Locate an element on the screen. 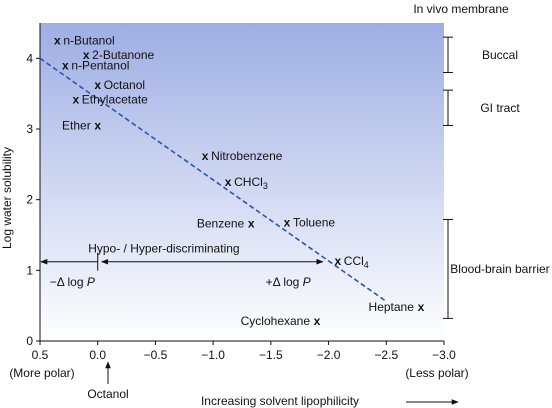 This screenshot has height=408, width=552. data-point-label-text: Toluene is located at coordinates (314, 222).